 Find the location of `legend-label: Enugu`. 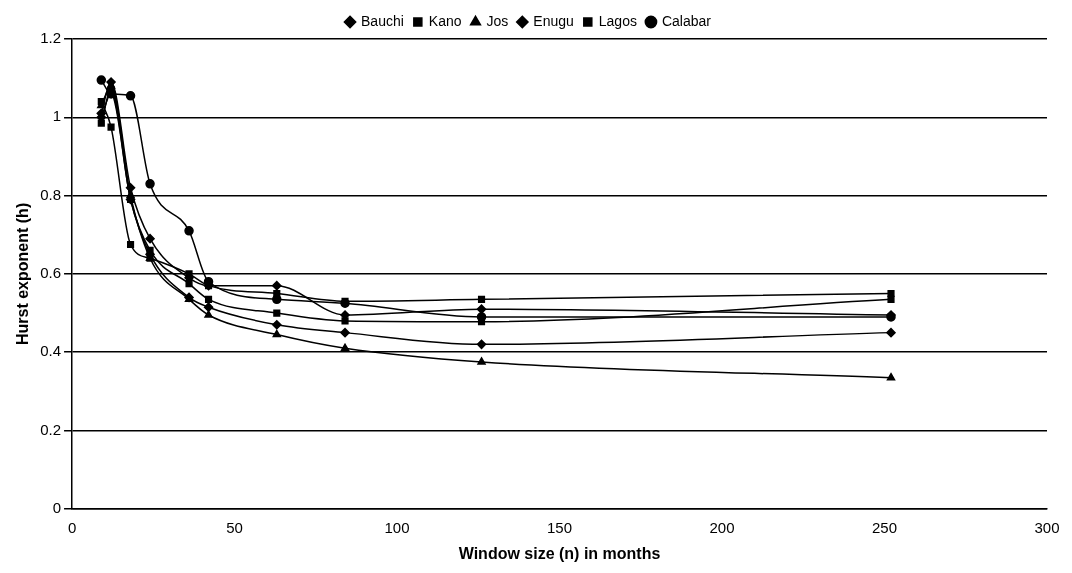

legend-label: Enugu is located at coordinates (553, 20).